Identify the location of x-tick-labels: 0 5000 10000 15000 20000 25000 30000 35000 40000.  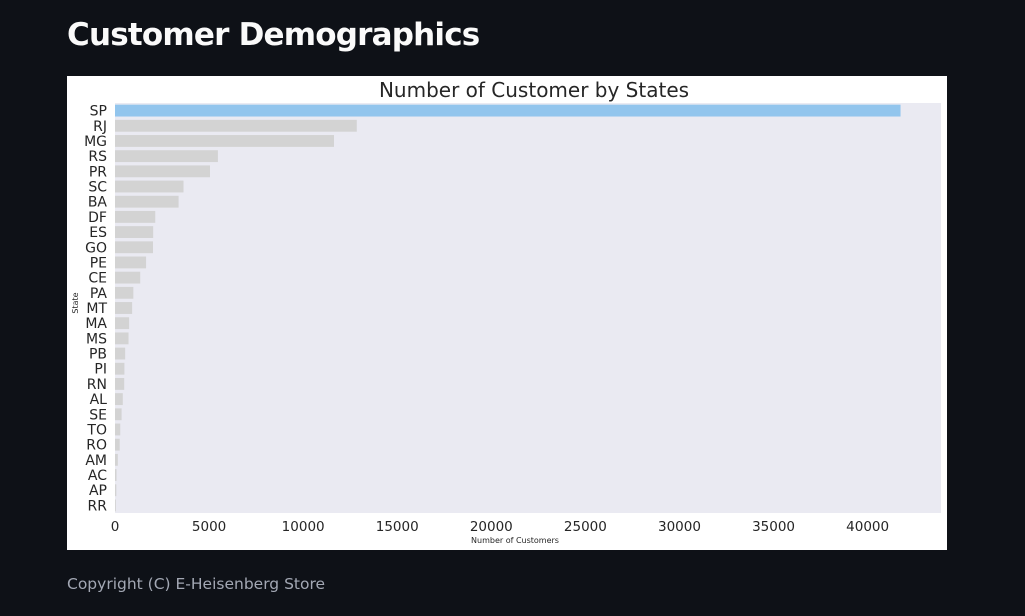
(500, 527).